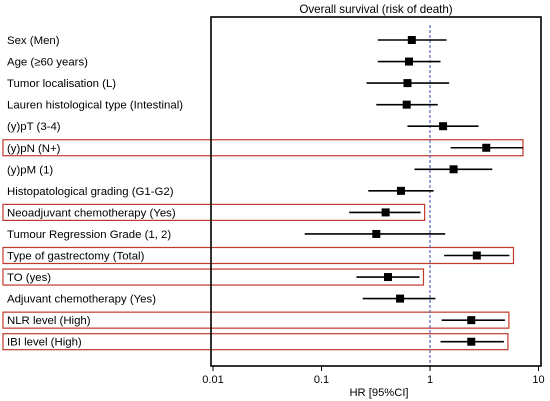 The image size is (550, 401). Describe the element at coordinates (430, 380) in the screenshot. I see `x-tick-label: 1` at that location.